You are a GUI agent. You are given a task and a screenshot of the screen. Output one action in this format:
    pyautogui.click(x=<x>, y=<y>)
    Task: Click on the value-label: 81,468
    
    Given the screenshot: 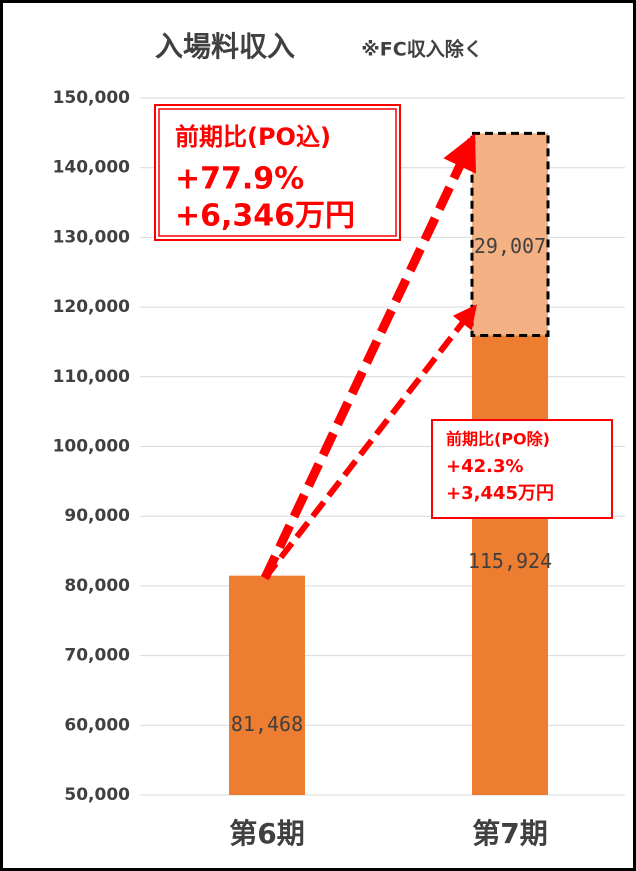 What is the action you would take?
    pyautogui.click(x=267, y=724)
    